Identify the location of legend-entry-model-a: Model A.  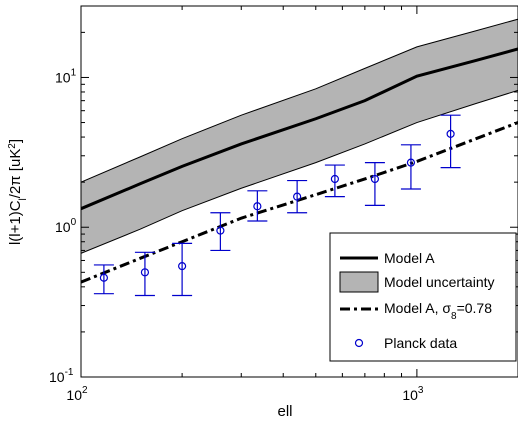
(387, 258).